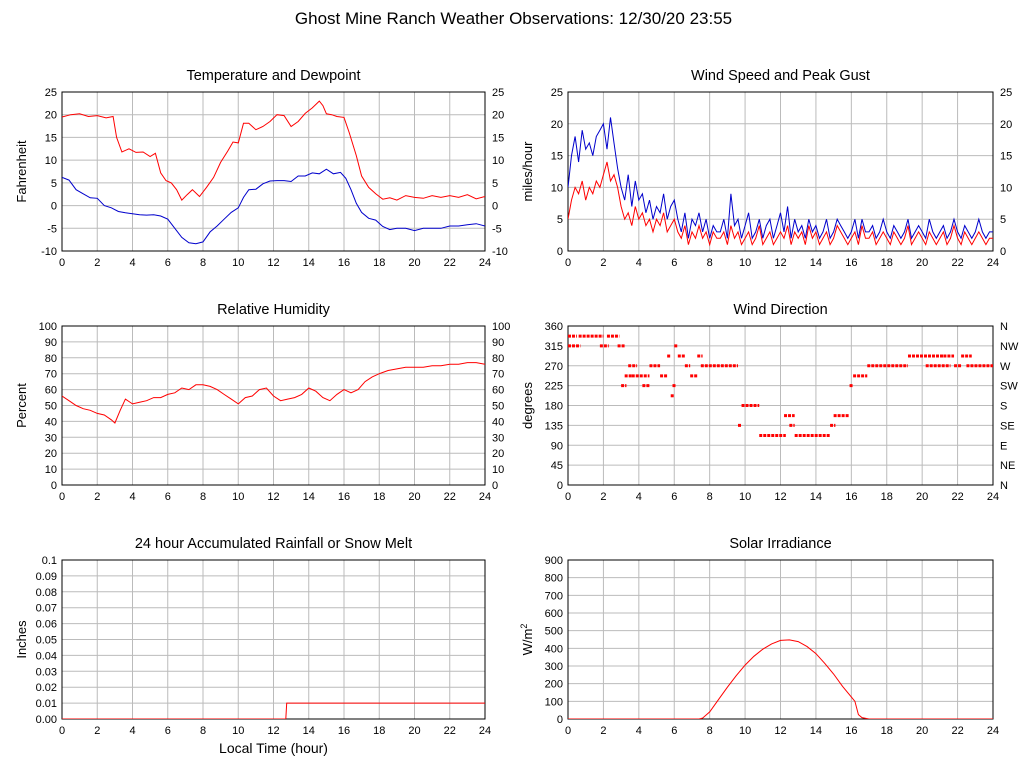 The image size is (1027, 772). What do you see at coordinates (46, 688) in the screenshot?
I see `y-tick-label: 0.02` at bounding box center [46, 688].